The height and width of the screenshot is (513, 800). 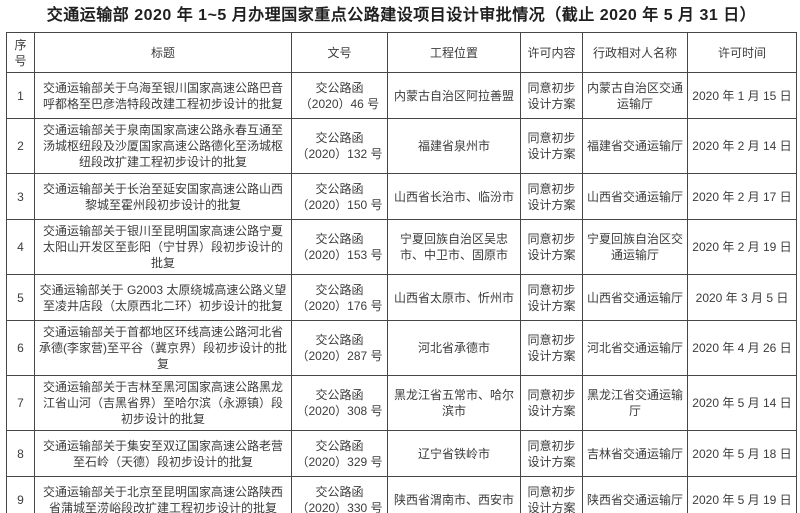 What do you see at coordinates (20, 454) in the screenshot?
I see `cell-no: 8` at bounding box center [20, 454].